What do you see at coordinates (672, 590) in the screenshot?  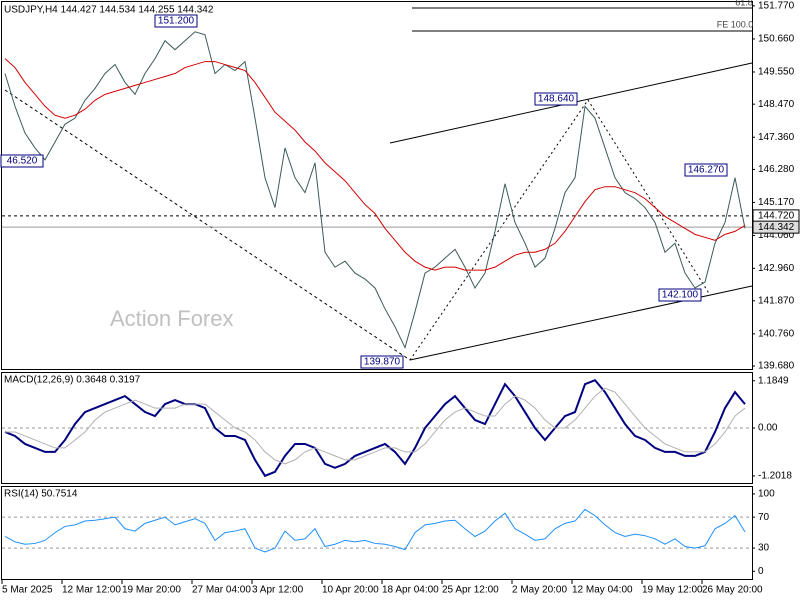 I see `x-tick-label: 19 May 12:00` at bounding box center [672, 590].